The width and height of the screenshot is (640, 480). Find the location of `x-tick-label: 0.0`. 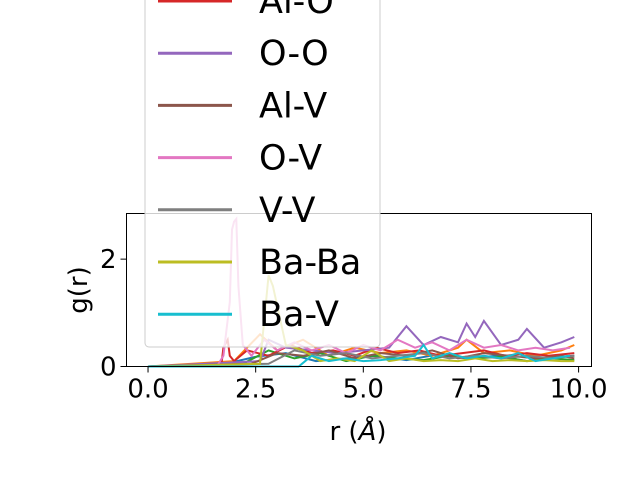

x-tick-label: 0.0 is located at coordinates (147, 390).